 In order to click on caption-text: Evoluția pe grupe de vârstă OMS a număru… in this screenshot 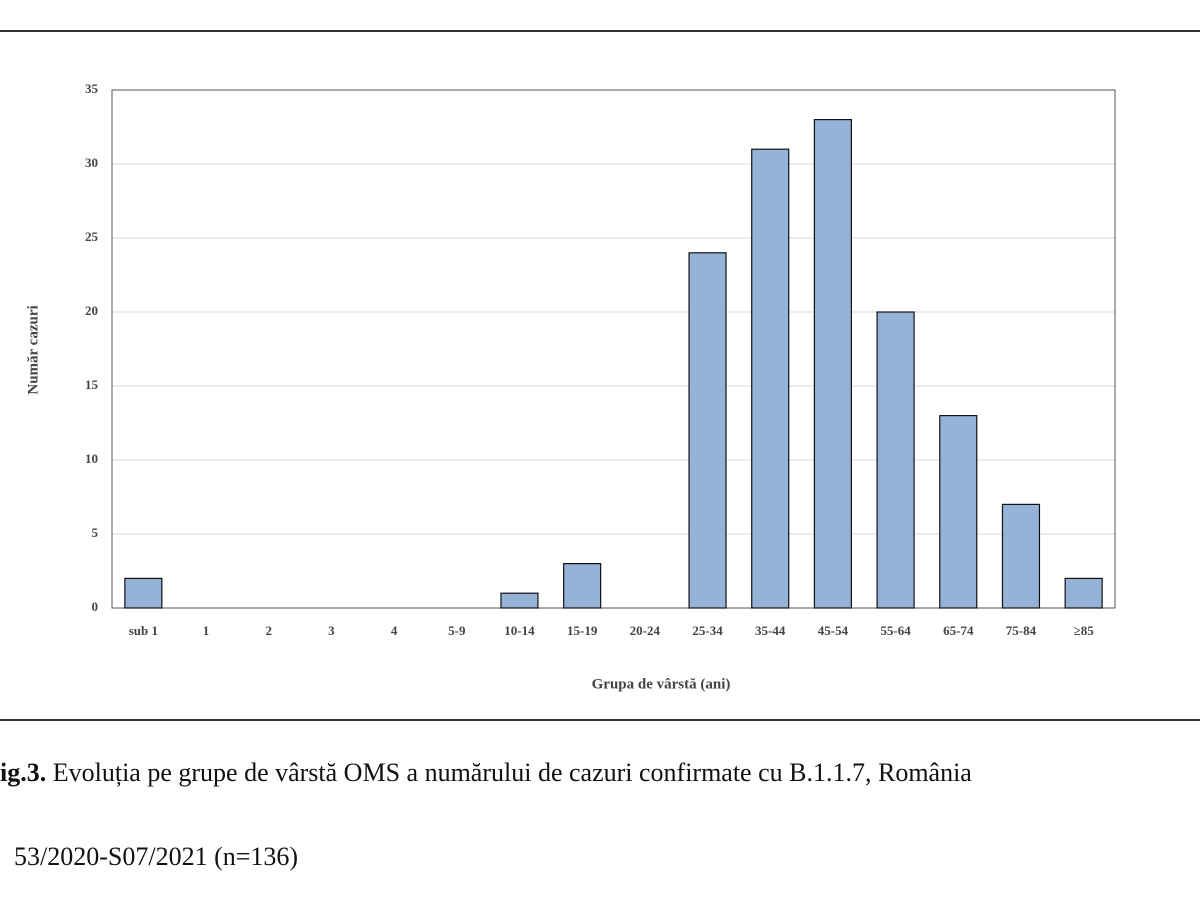, I will do `click(512, 772)`.